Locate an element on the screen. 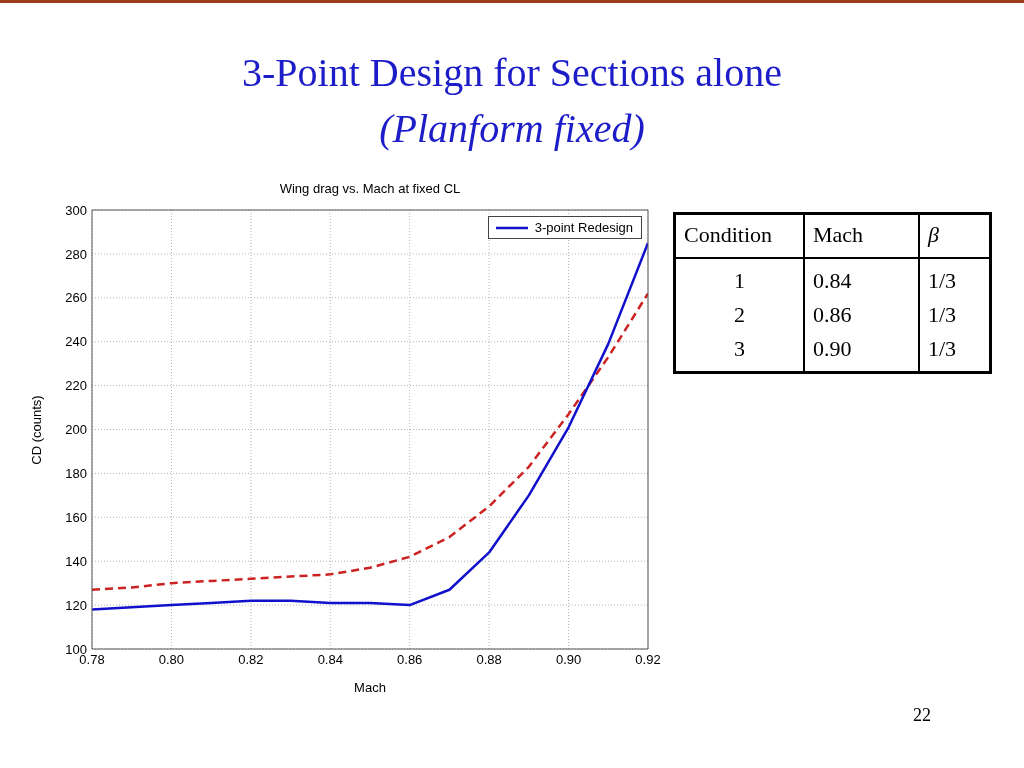  x-axis-title: Mach is located at coordinates (370, 687).